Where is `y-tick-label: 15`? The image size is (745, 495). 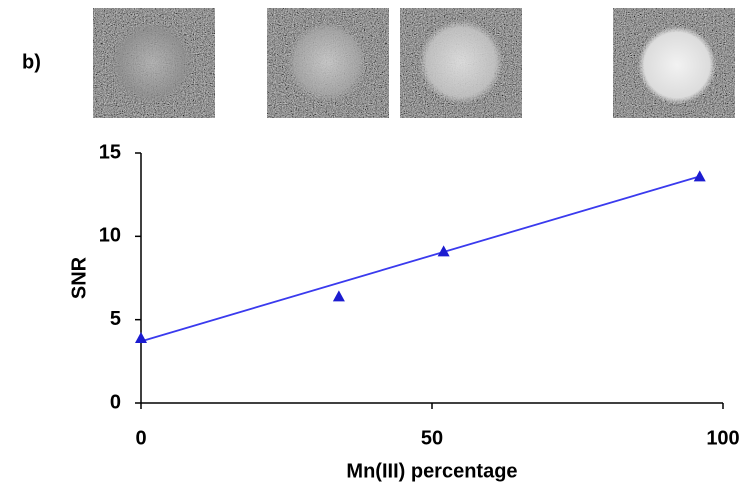
y-tick-label: 15 is located at coordinates (110, 152).